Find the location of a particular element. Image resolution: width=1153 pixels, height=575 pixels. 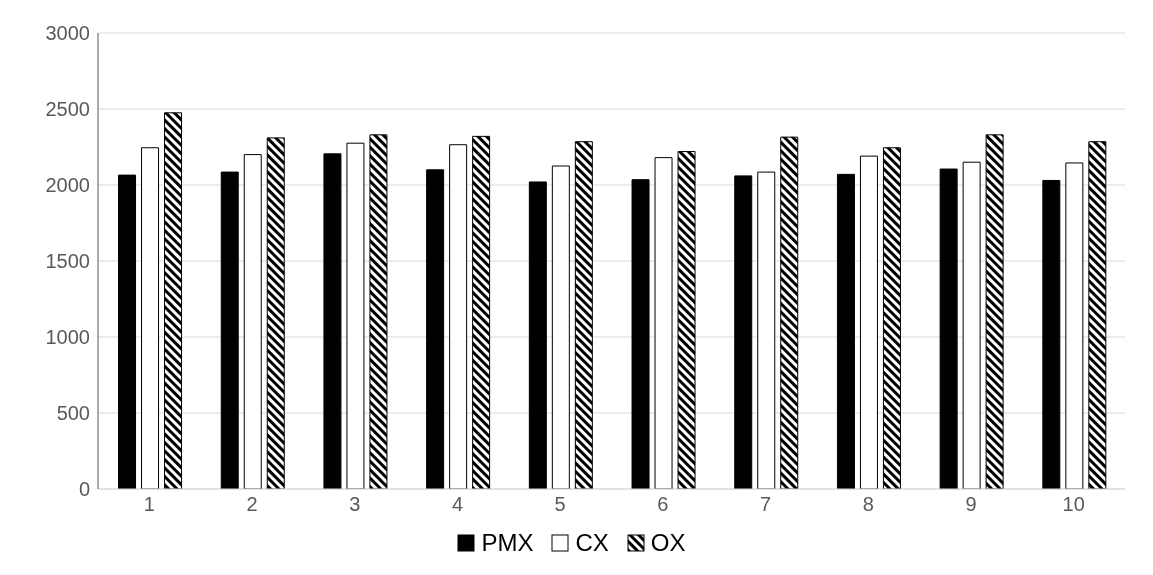

x-tick-label: 5 is located at coordinates (560, 504).